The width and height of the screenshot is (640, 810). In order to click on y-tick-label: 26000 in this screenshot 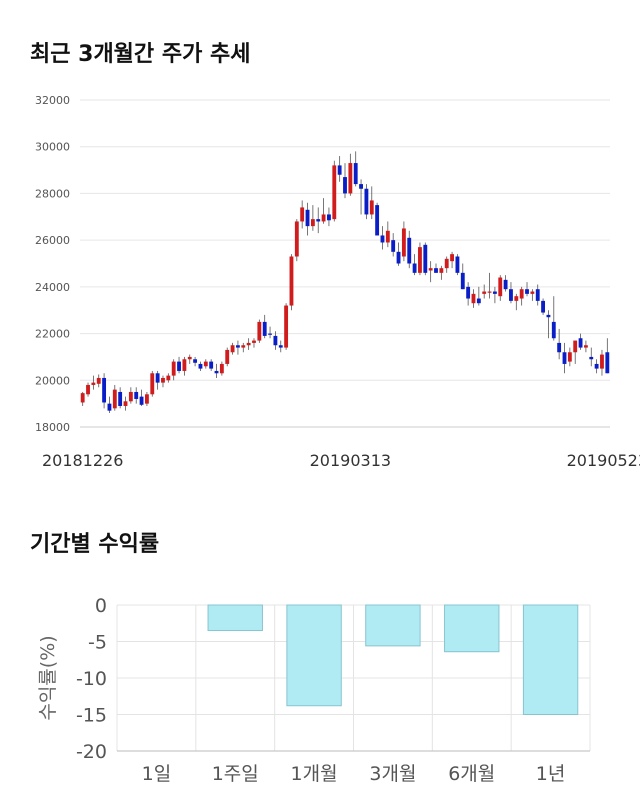, I will do `click(52, 240)`.